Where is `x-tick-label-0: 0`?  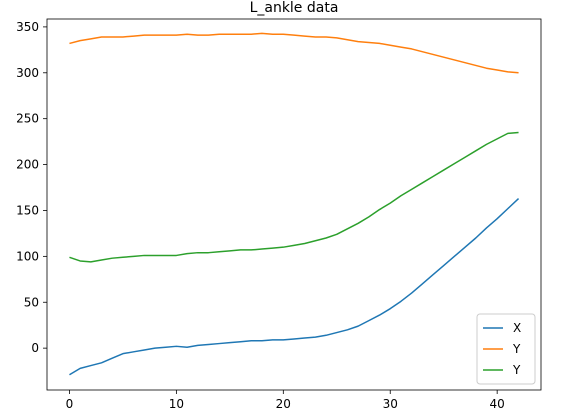 x-tick-label-0: 0 is located at coordinates (70, 404).